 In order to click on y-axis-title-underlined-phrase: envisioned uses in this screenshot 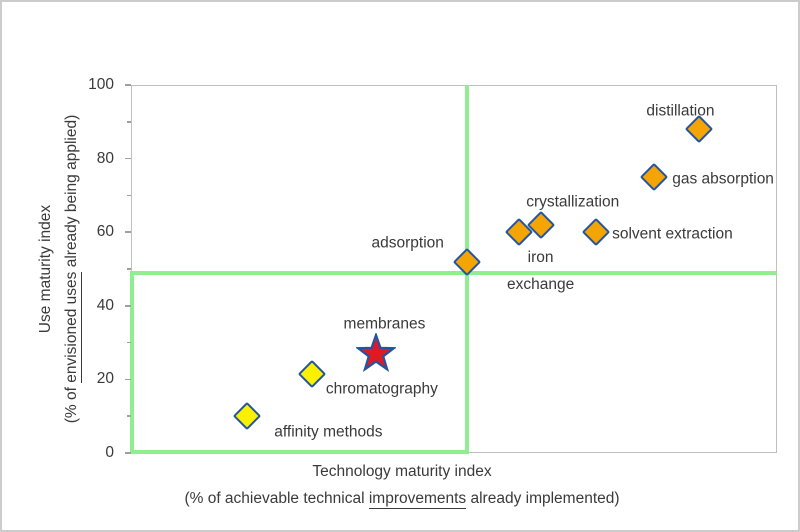, I will do `click(72, 327)`.